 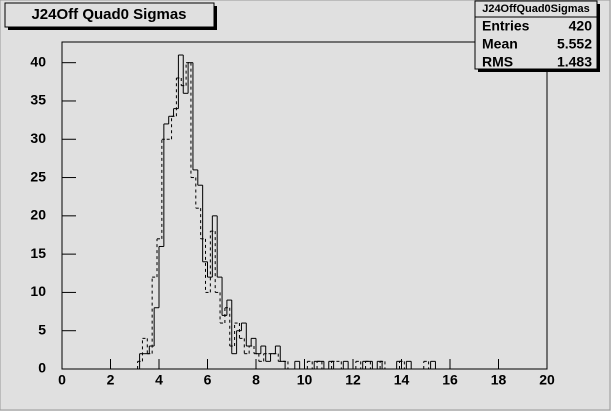 I want to click on y-tick-label: 10, so click(x=38, y=291).